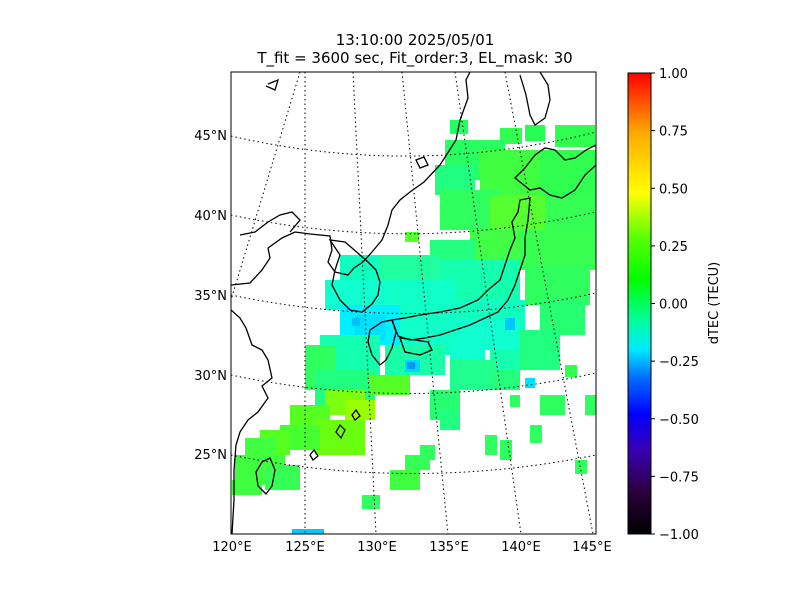  What do you see at coordinates (210, 376) in the screenshot?
I see `lat-label-30: 30°N` at bounding box center [210, 376].